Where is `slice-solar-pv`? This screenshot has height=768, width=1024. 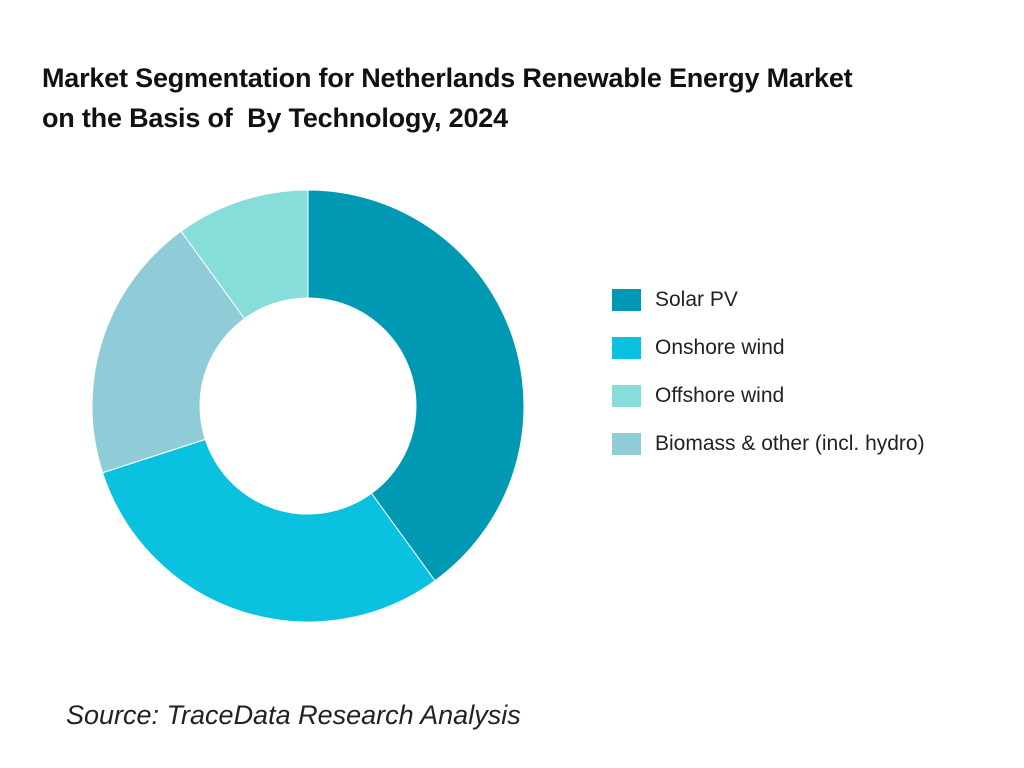
slice-solar-pv is located at coordinates (416, 385).